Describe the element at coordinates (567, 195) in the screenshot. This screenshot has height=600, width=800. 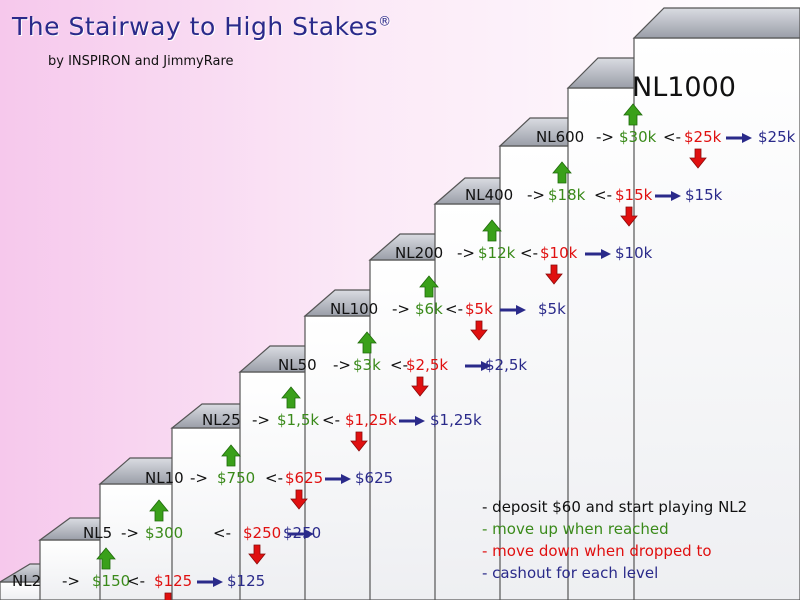
I see `move-up-value: $18k` at that location.